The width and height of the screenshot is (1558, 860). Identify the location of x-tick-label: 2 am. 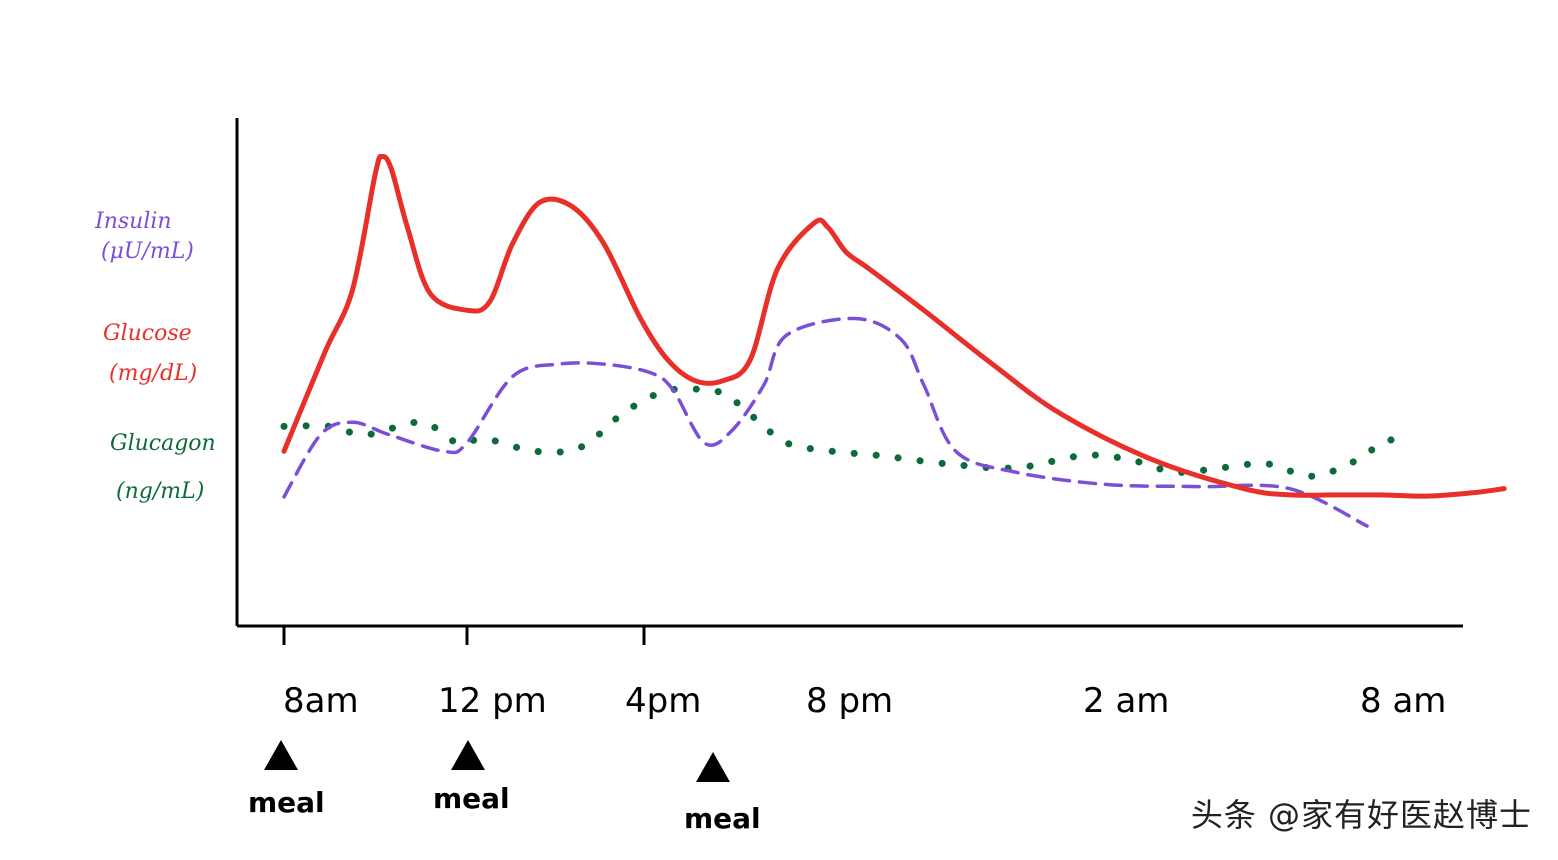
(1126, 701).